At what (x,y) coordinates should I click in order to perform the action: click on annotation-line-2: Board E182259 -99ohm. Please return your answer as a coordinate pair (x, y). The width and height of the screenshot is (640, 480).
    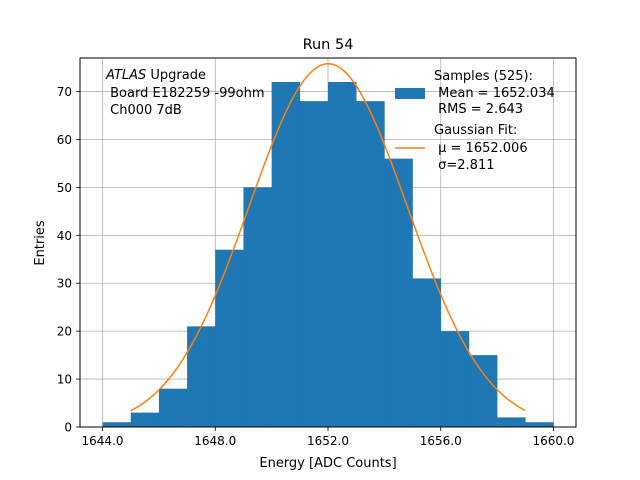
    Looking at the image, I should click on (185, 93).